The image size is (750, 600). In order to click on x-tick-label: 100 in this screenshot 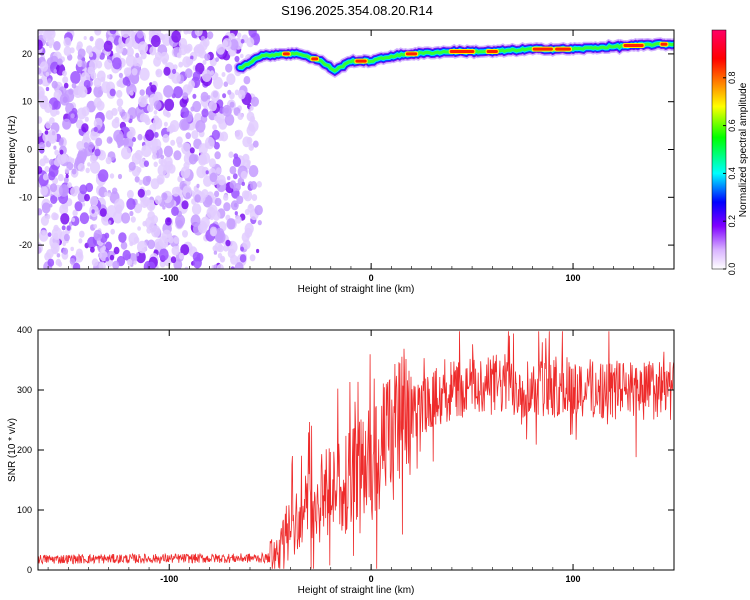, I will do `click(573, 579)`.